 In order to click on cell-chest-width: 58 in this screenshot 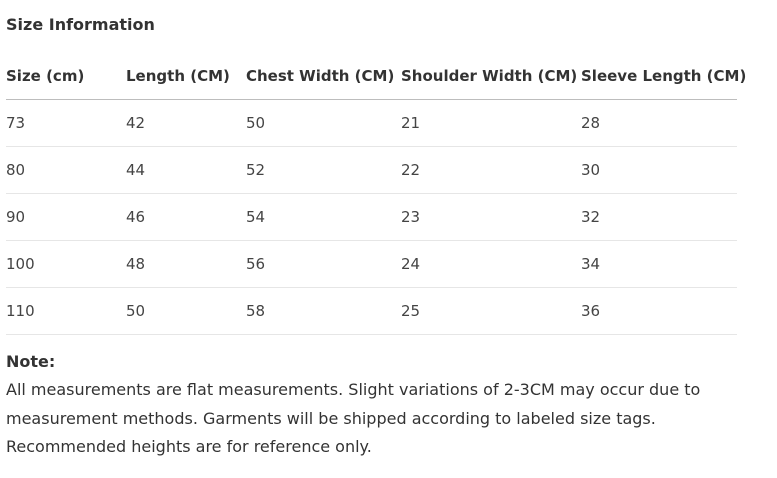, I will do `click(323, 311)`.